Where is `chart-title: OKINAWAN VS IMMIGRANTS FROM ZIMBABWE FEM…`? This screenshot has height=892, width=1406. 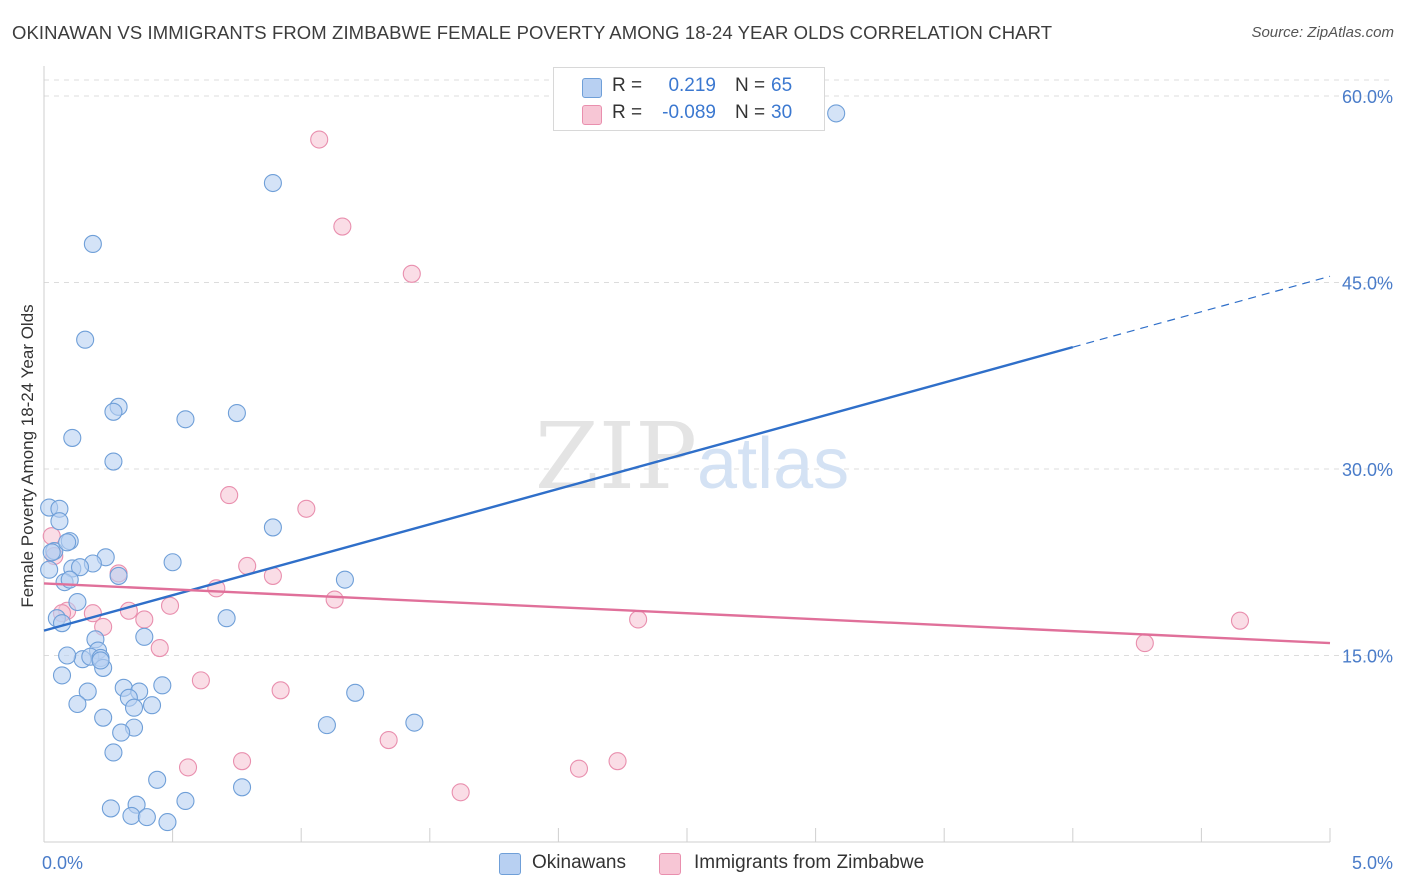
chart-title: OKINAWAN VS IMMIGRANTS FROM ZIMBABWE FEM… is located at coordinates (532, 32).